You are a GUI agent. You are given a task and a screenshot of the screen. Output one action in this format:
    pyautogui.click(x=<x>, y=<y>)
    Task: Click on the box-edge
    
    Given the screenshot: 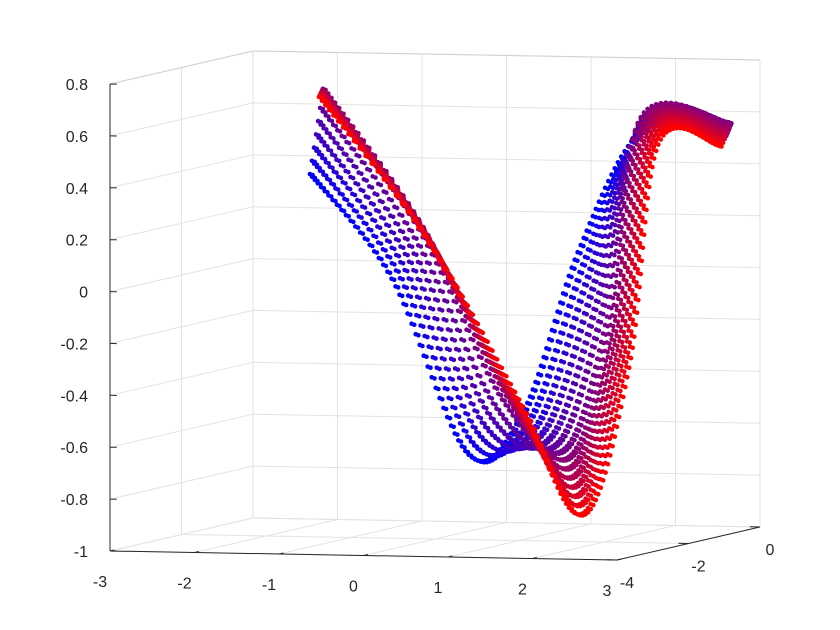 What is the action you would take?
    pyautogui.click(x=181, y=67)
    